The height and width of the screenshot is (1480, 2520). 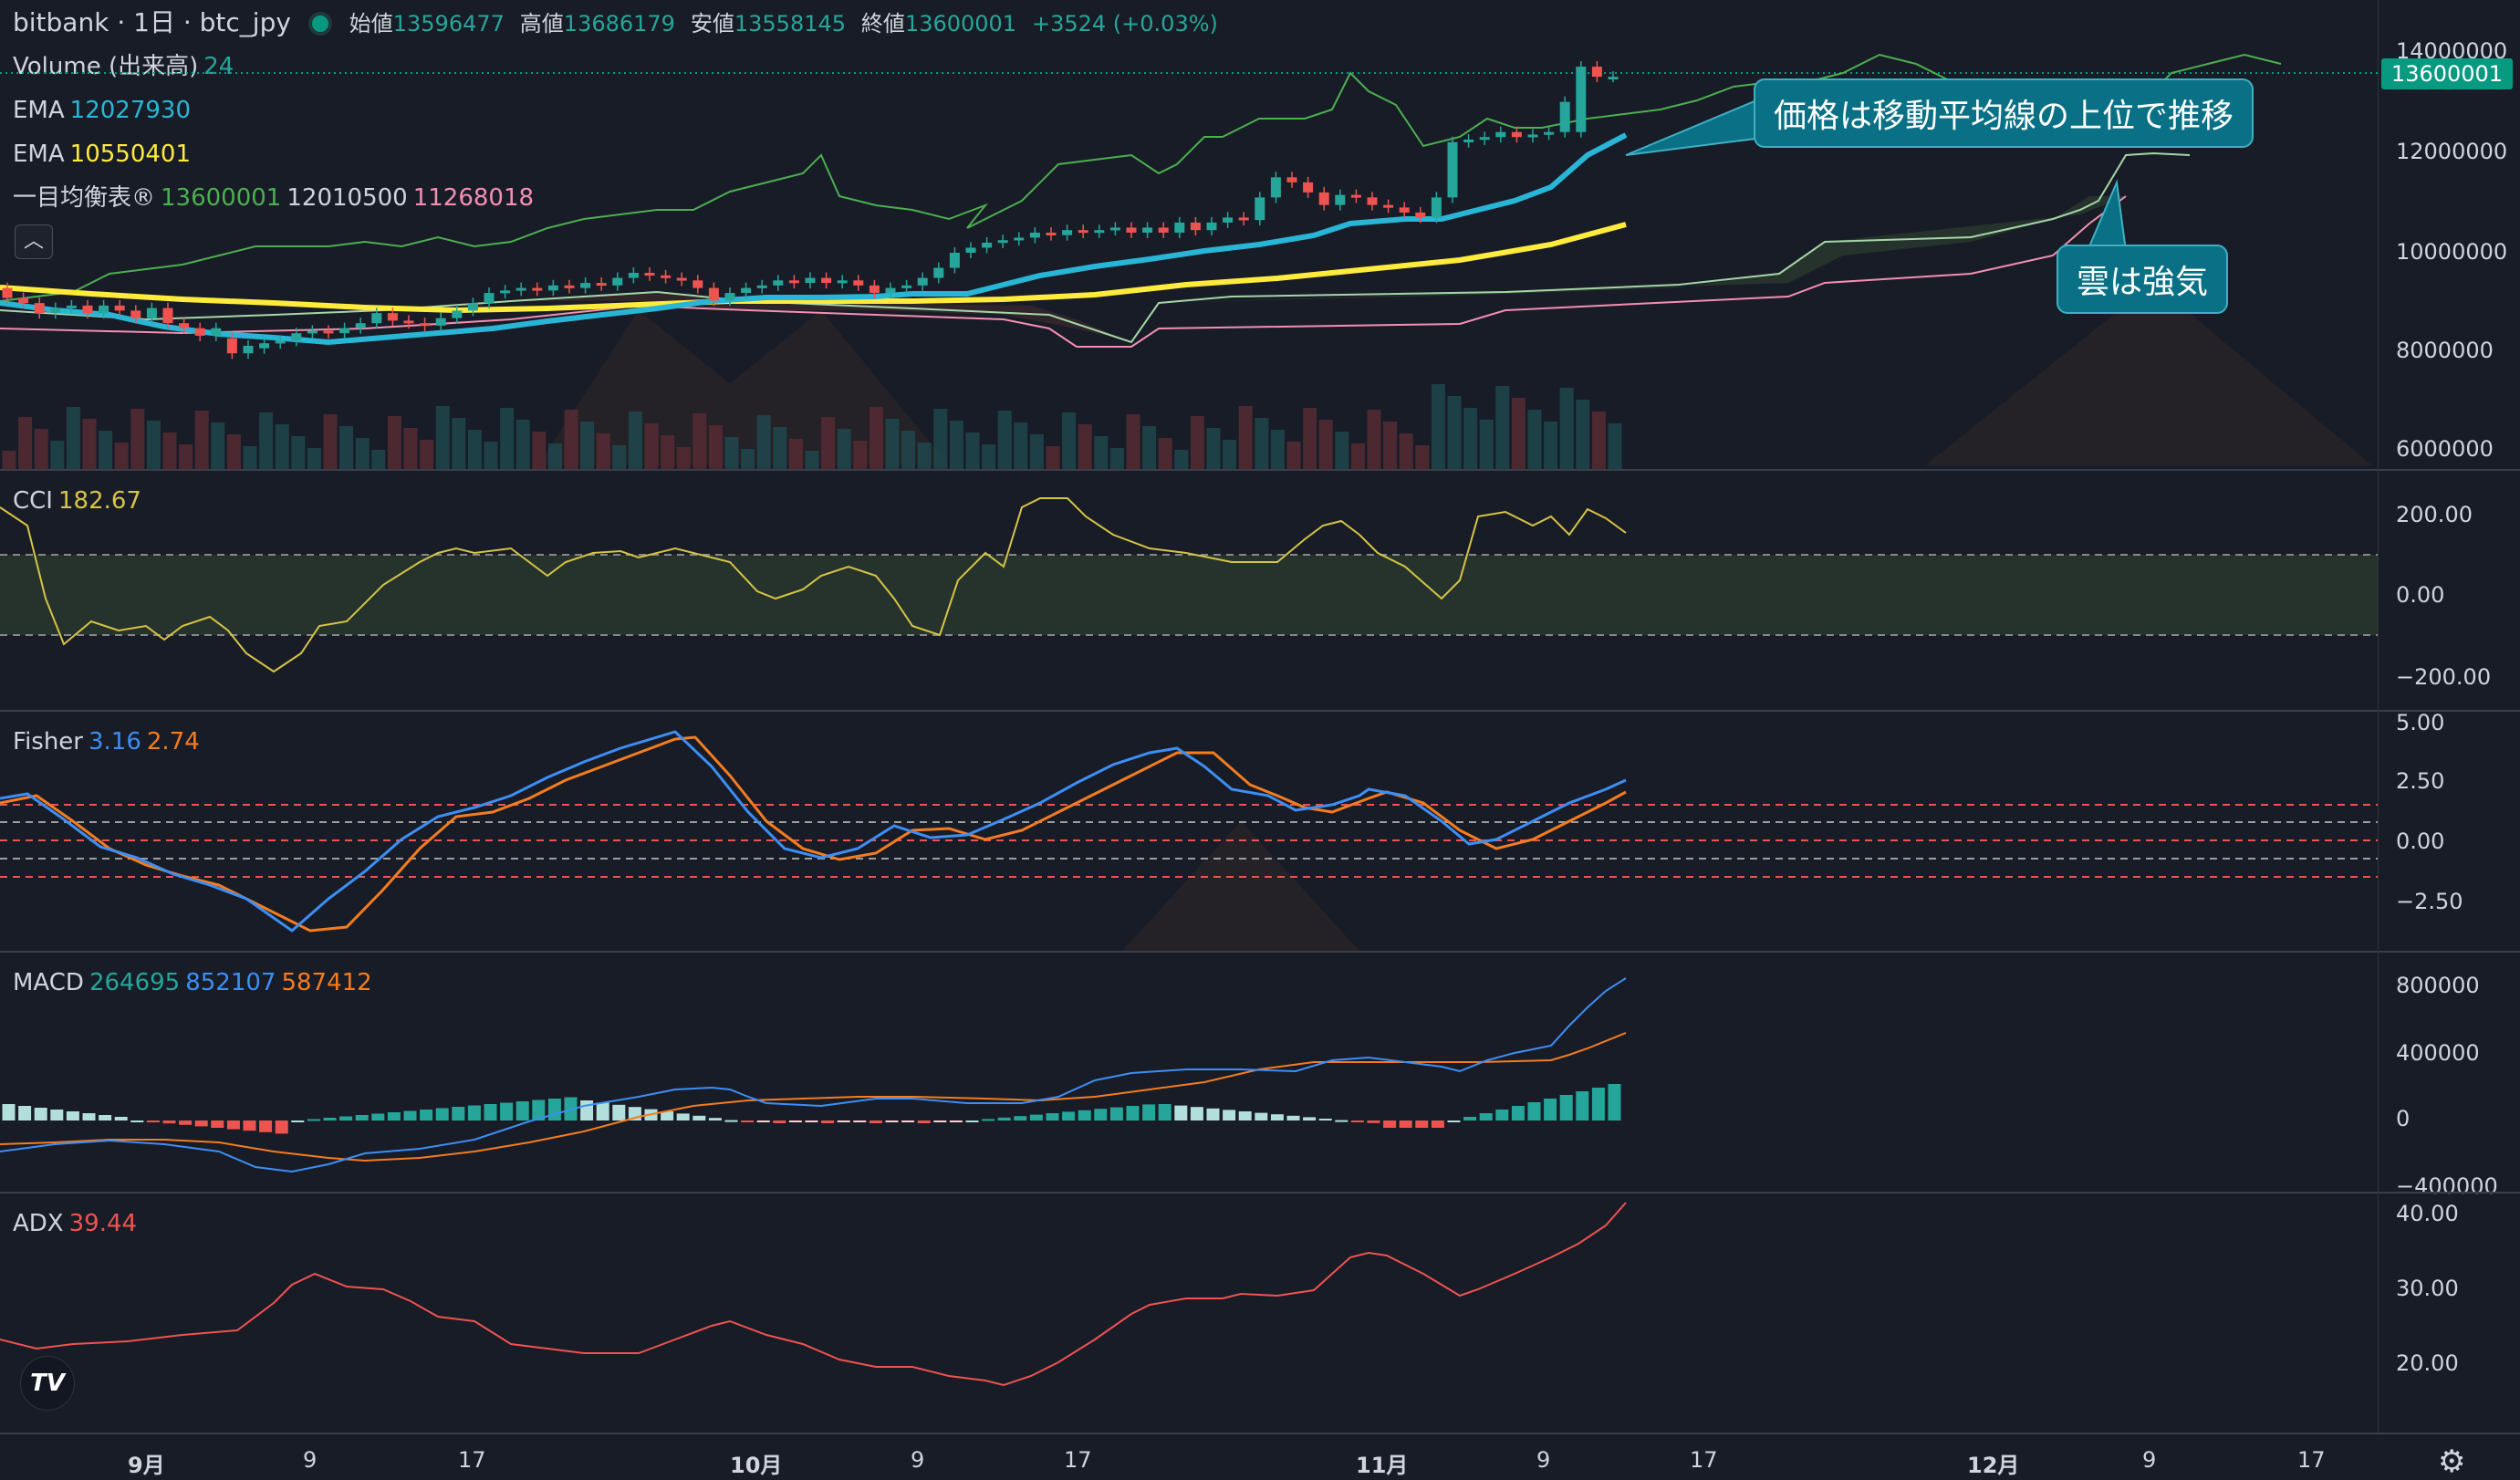 I want to click on annotation-callout-ma: 価格は移動平均線の上位で推移, so click(x=2004, y=113).